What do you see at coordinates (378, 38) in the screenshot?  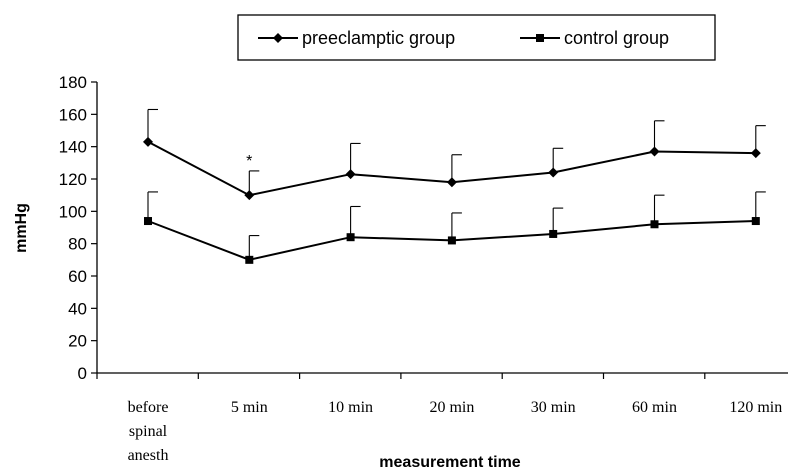 I see `legend-label-preeclamptic: preeclamptic group` at bounding box center [378, 38].